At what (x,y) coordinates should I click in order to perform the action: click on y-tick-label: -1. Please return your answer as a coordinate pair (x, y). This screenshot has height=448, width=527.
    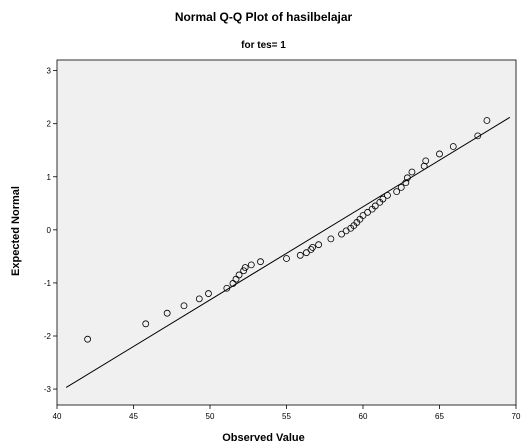
    Looking at the image, I should click on (48, 283).